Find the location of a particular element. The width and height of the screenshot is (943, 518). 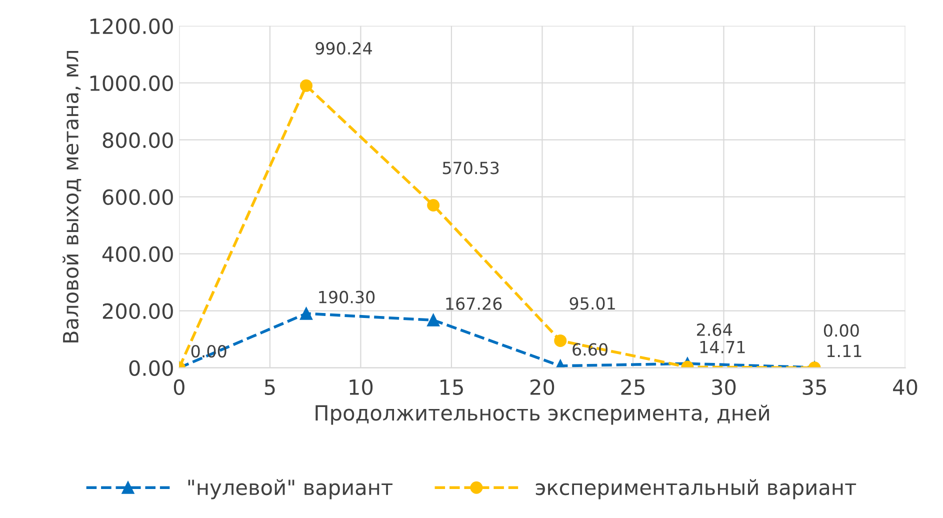

legend-label: экспериментальный вариант is located at coordinates (696, 489).